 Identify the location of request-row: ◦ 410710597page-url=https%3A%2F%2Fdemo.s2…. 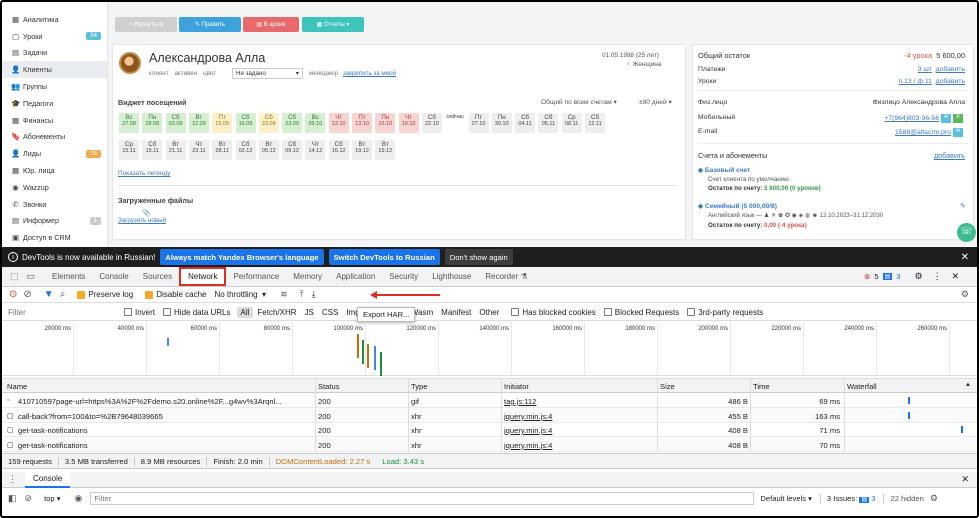
(489, 401).